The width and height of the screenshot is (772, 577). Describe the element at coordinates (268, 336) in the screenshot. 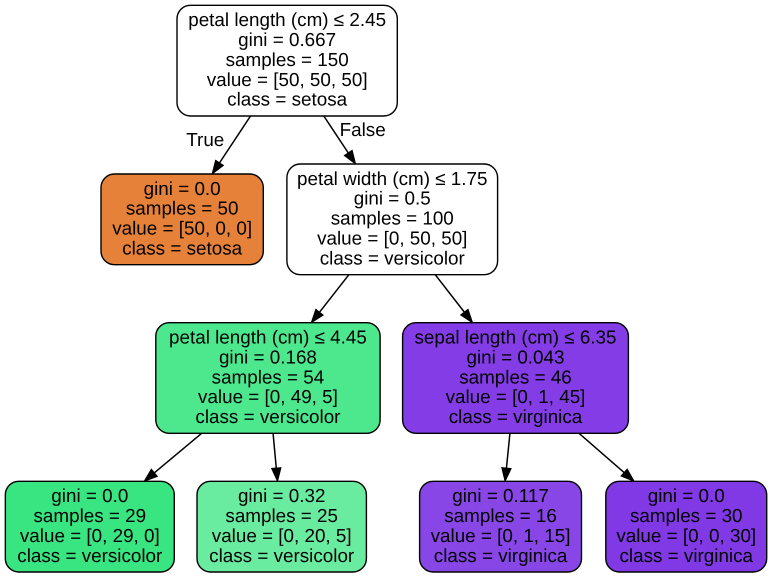

I see `svg-text: petal length (cm) ≤ 4.45` at that location.